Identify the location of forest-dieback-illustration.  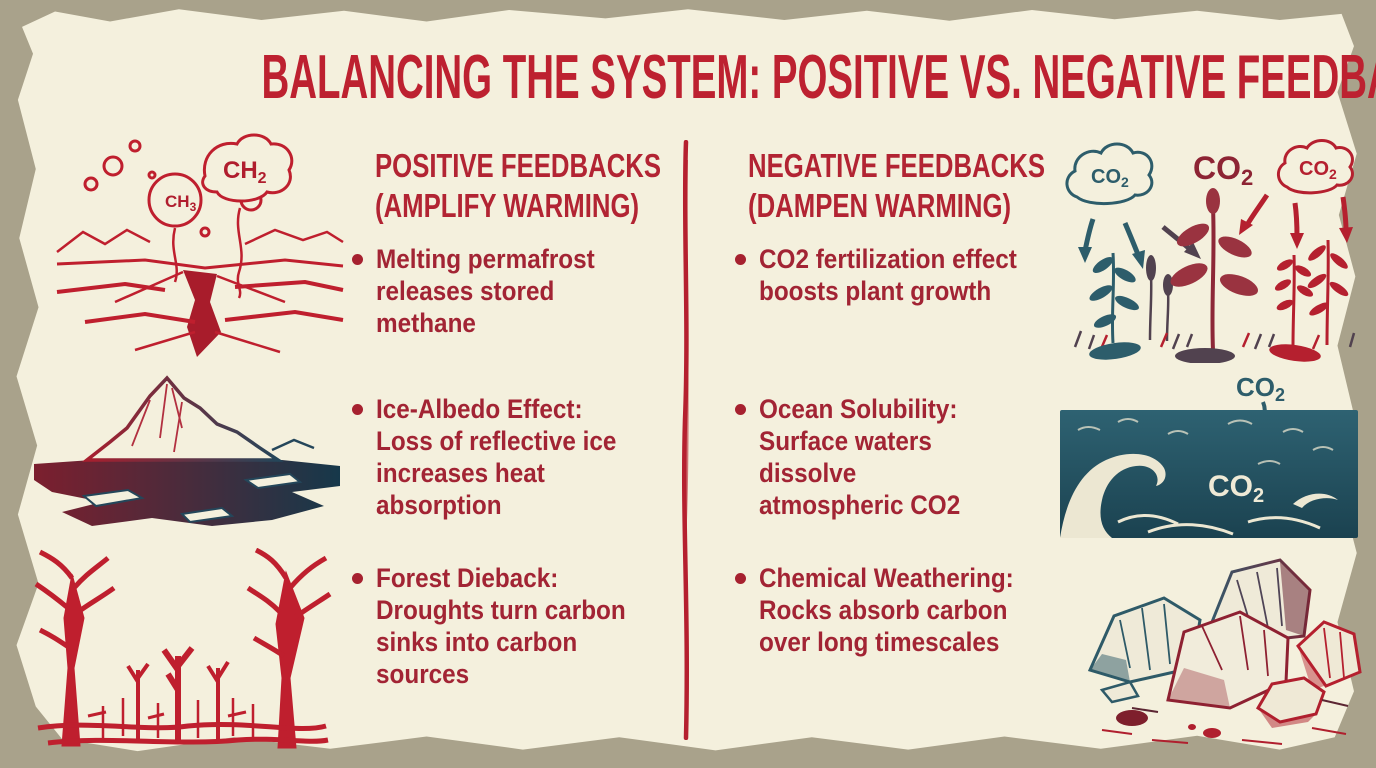
(183, 648).